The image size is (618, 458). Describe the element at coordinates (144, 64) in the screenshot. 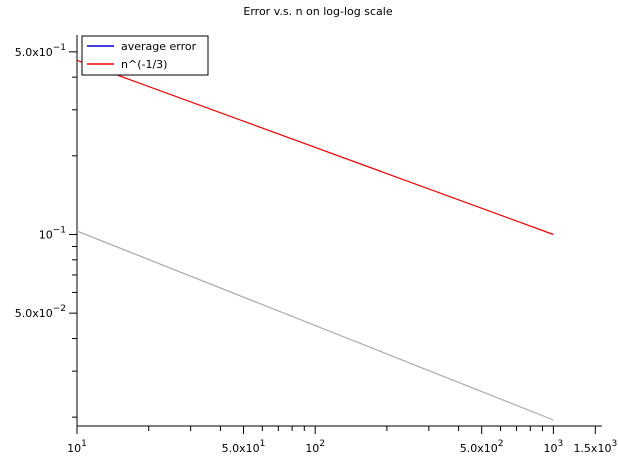

I see `legend-label: n^(-1/3)` at that location.